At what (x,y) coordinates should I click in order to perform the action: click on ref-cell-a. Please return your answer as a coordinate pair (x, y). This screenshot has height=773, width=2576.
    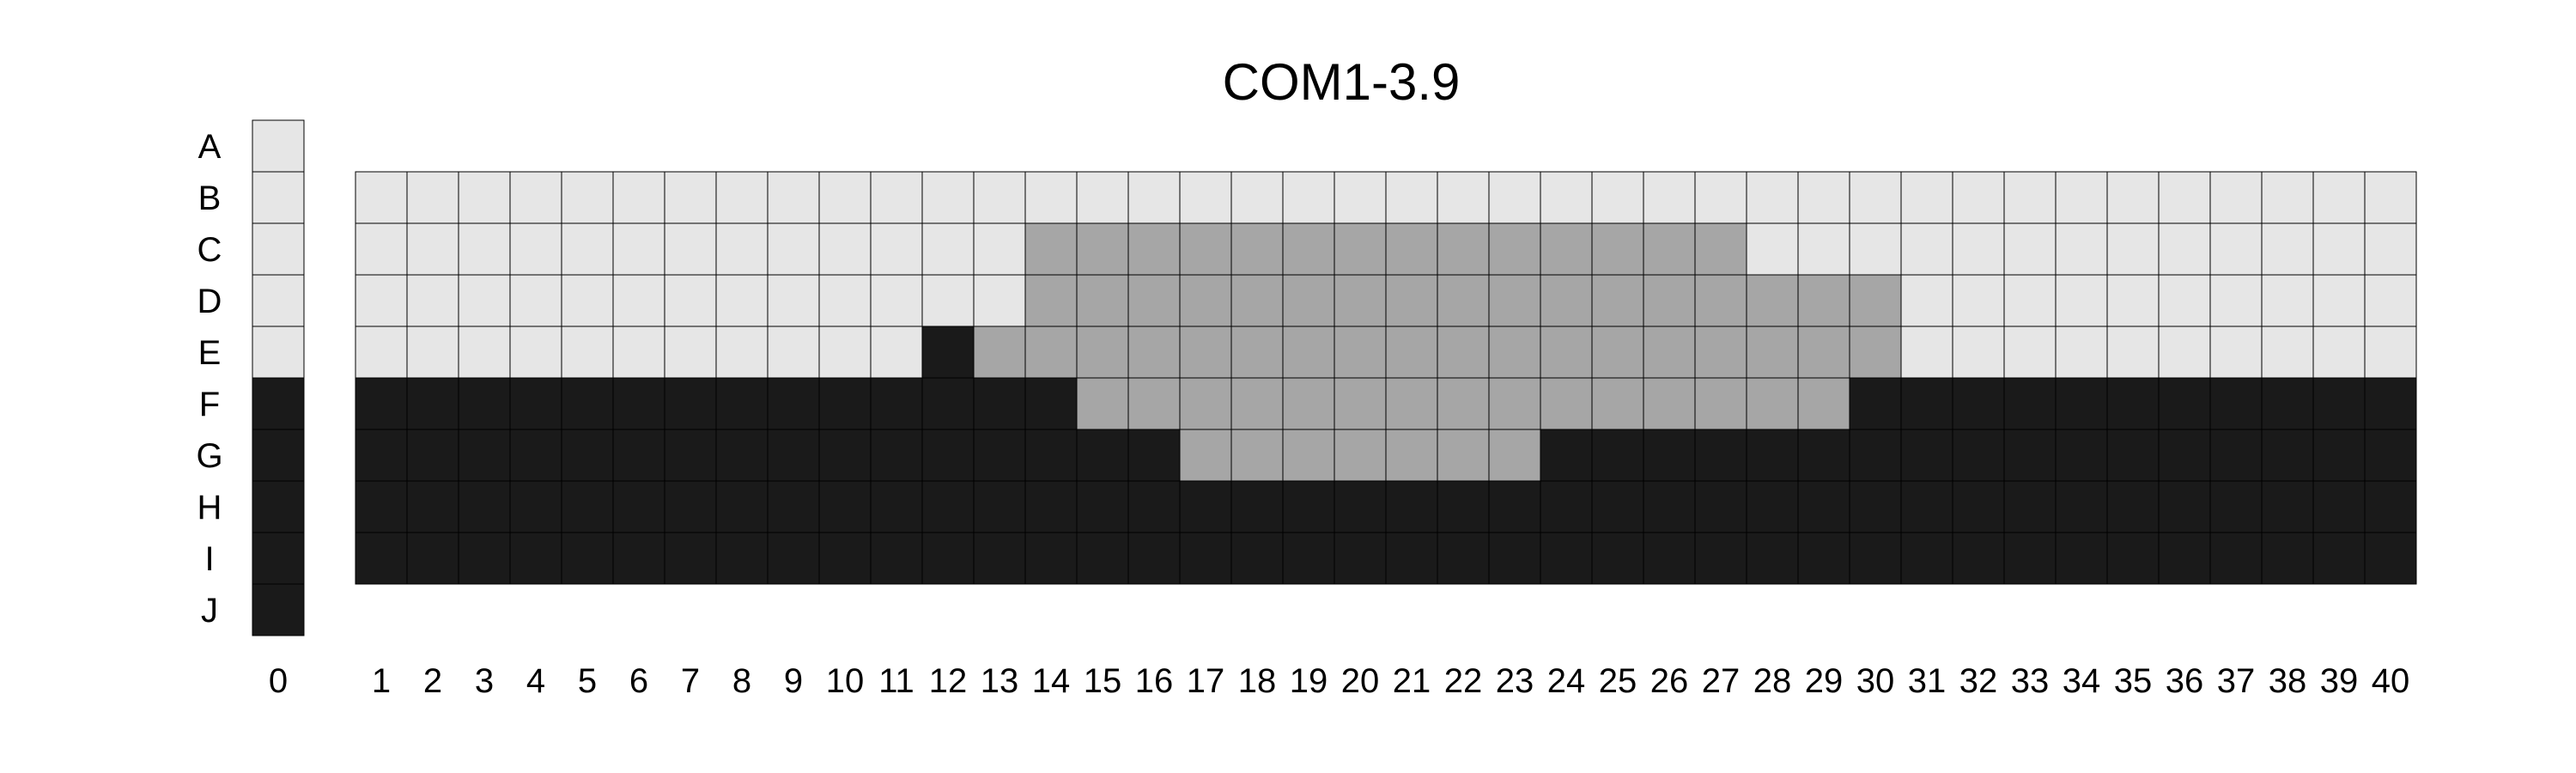
    Looking at the image, I should click on (279, 146).